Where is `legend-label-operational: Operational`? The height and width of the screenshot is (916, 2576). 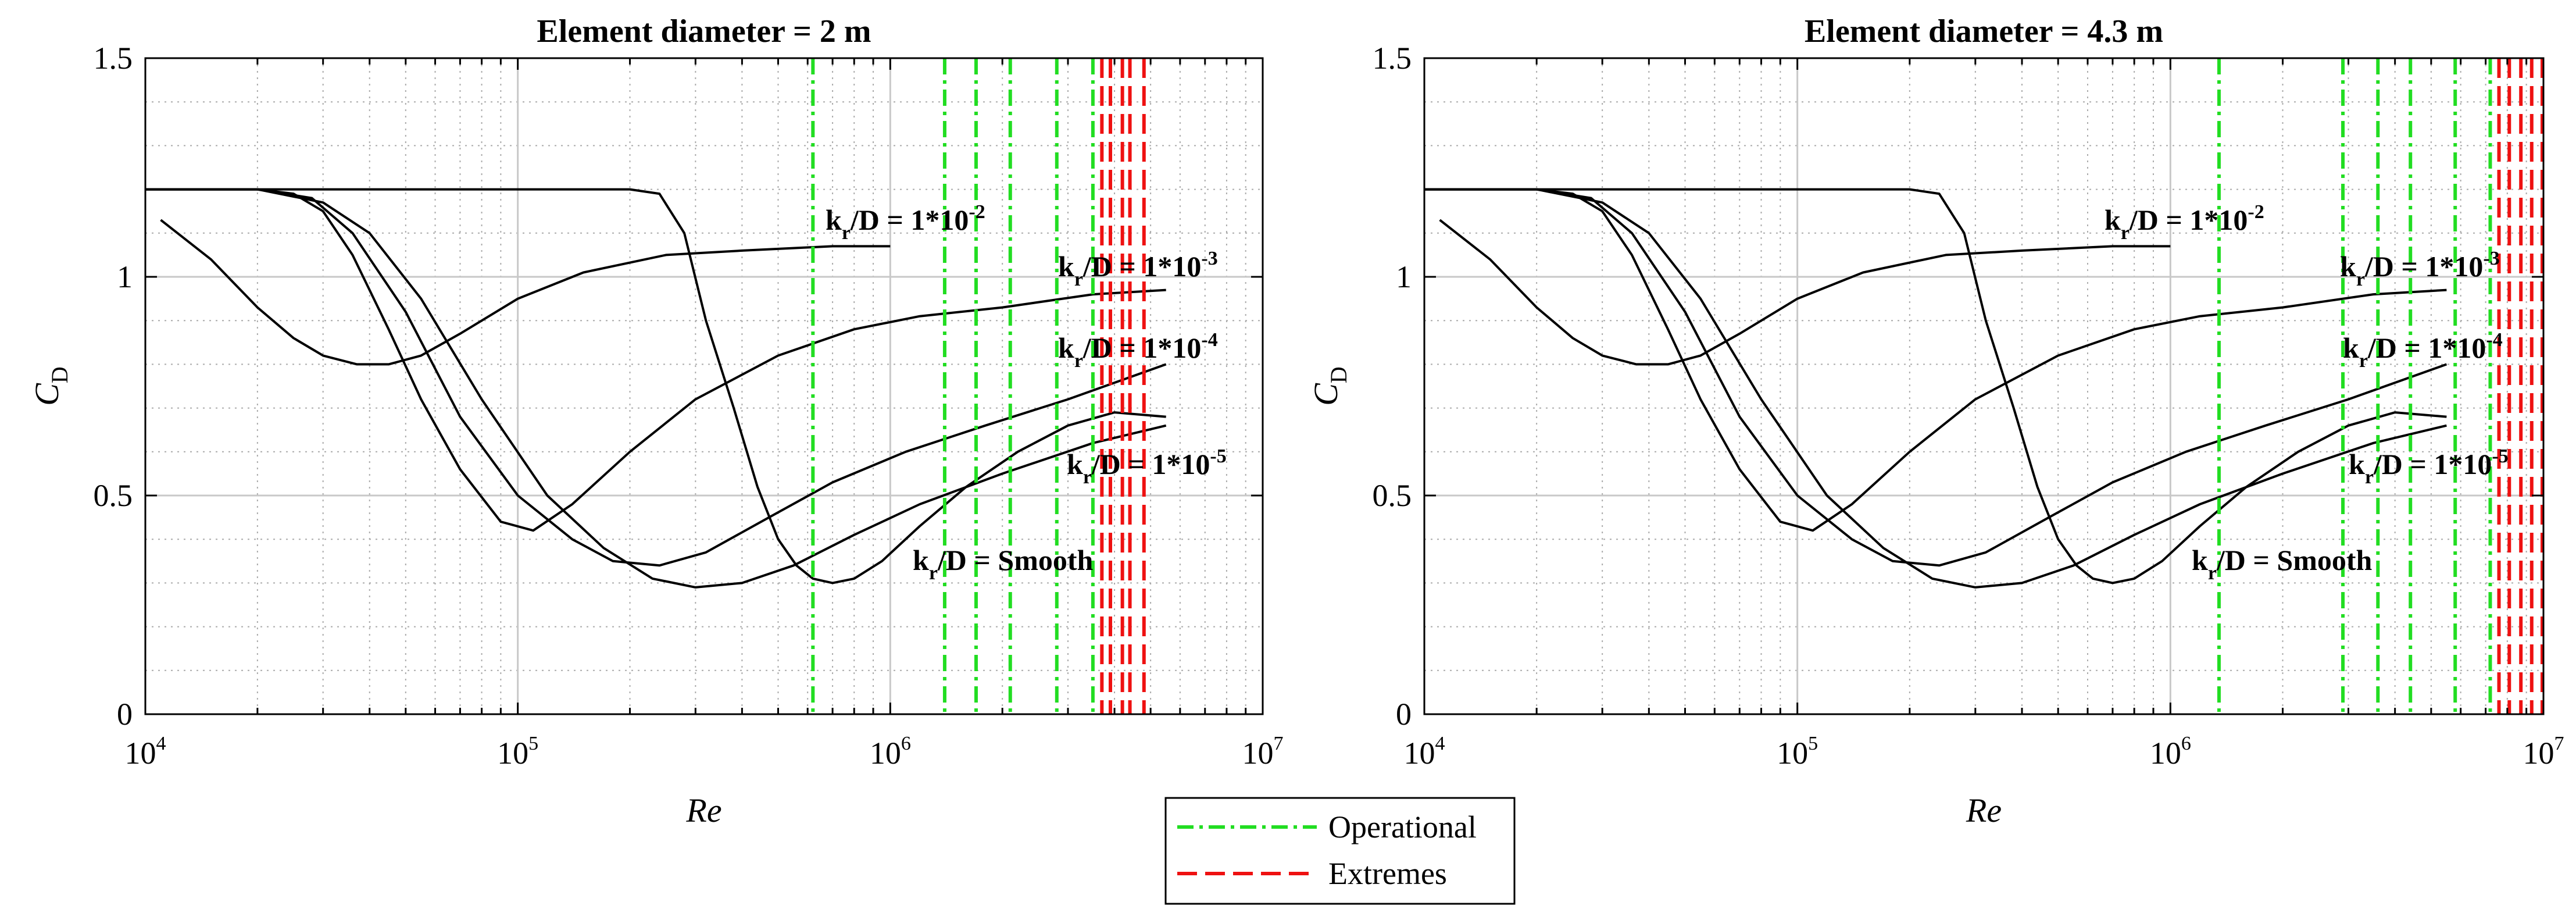 legend-label-operational: Operational is located at coordinates (1402, 827).